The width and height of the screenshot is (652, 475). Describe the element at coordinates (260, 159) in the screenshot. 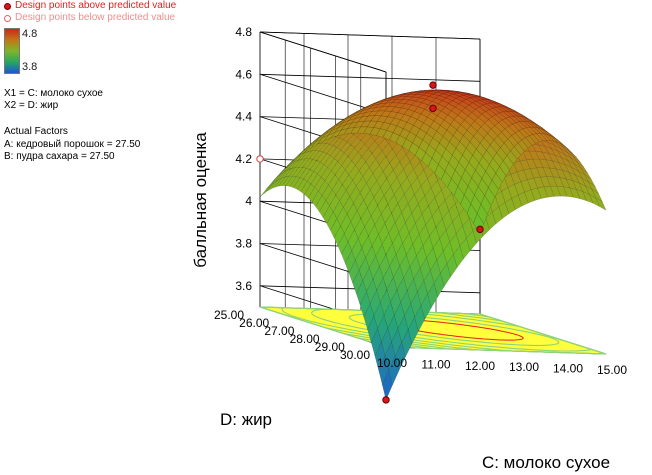

I see `design-point-below` at that location.